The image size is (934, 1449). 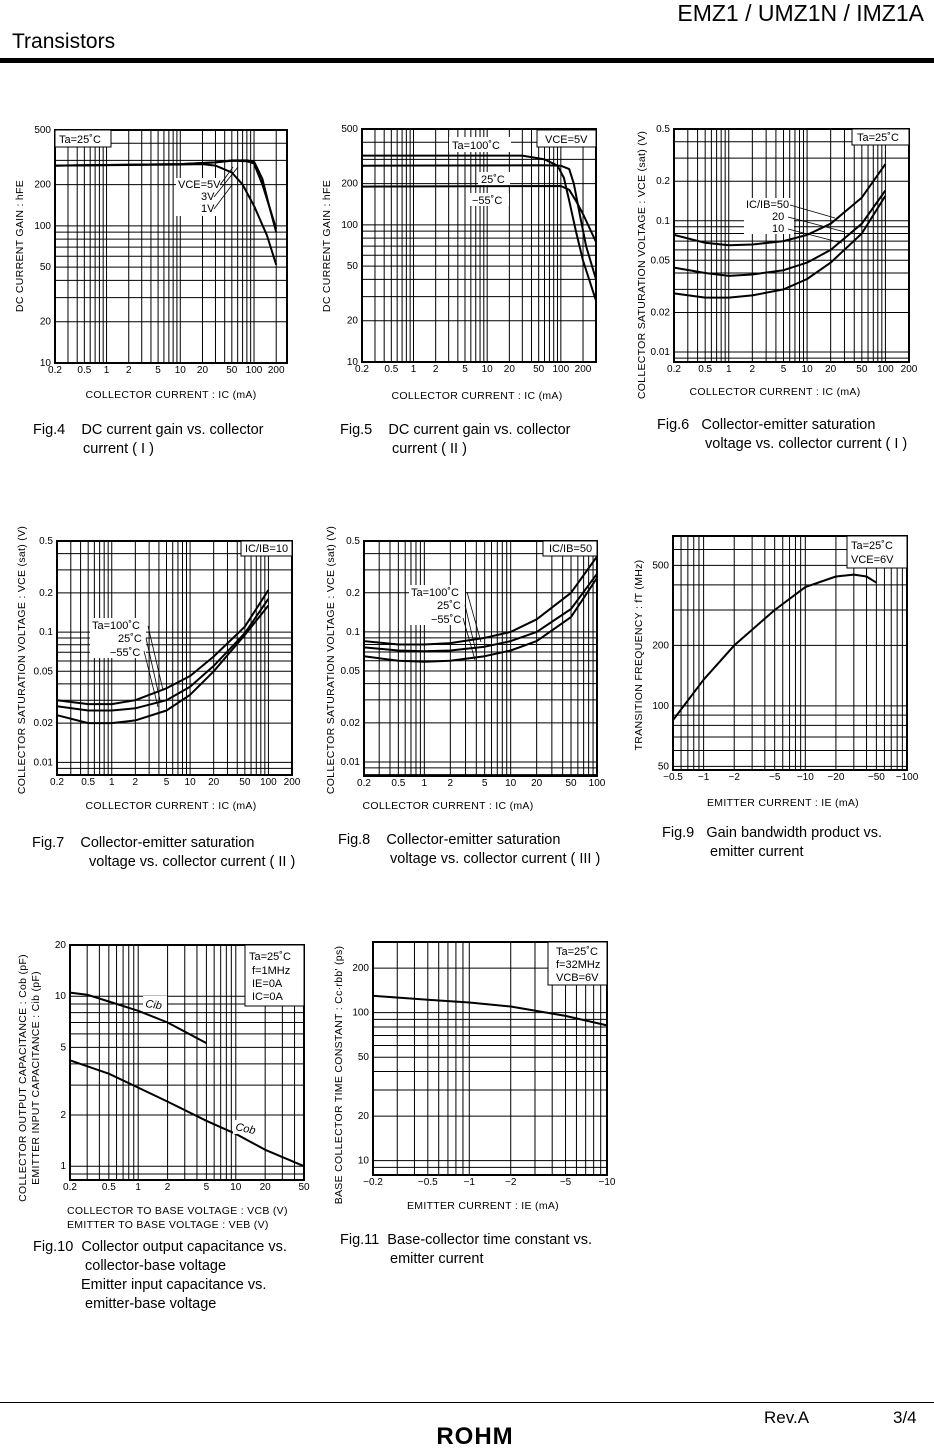 What do you see at coordinates (187, 1113) in the screenshot?
I see `series-line-cob` at bounding box center [187, 1113].